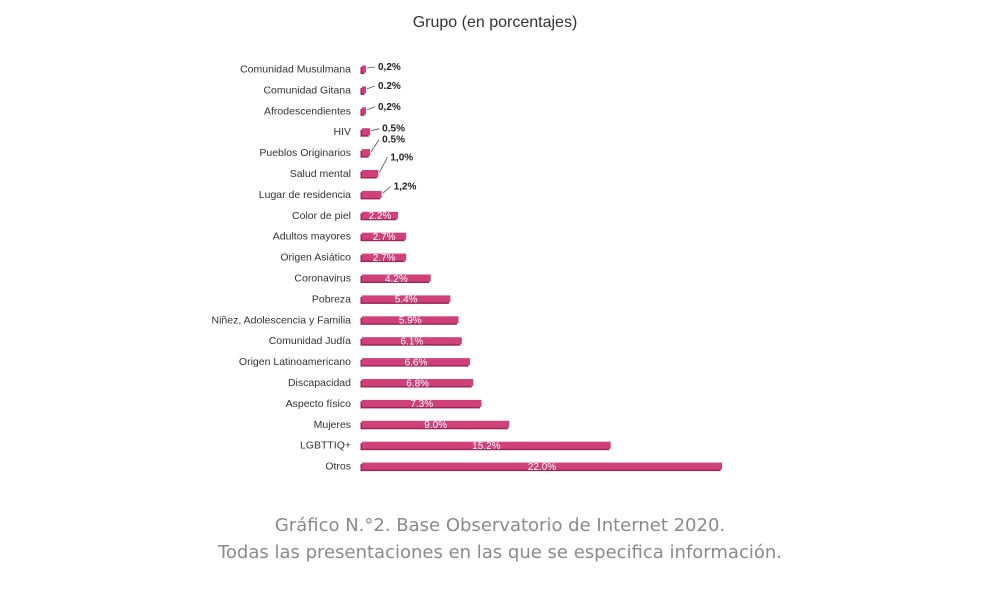 Image resolution: width=1000 pixels, height=600 pixels. What do you see at coordinates (319, 383) in the screenshot?
I see `category-label: Discapacidad` at bounding box center [319, 383].